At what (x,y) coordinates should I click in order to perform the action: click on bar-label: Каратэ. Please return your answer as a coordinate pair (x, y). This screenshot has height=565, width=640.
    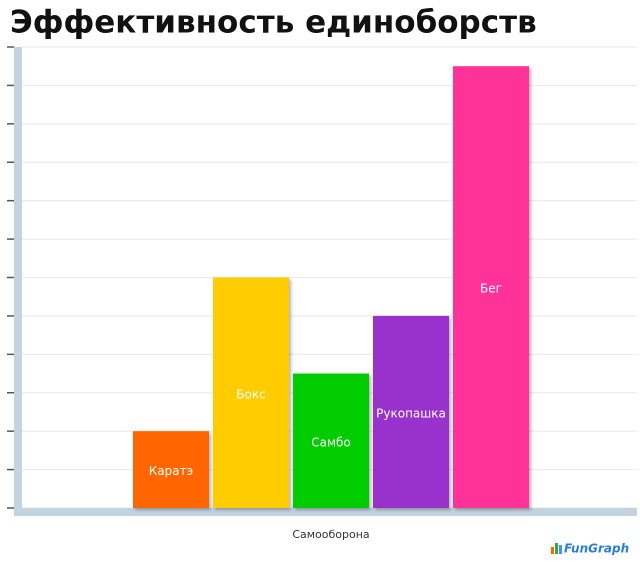
    Looking at the image, I should click on (171, 471).